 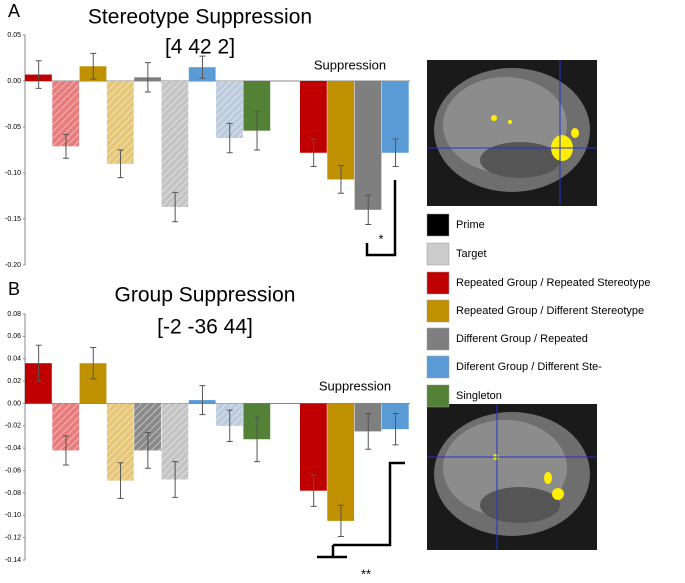 I want to click on legend-label: Repeated Group / Repeated Stereotype, so click(x=553, y=283).